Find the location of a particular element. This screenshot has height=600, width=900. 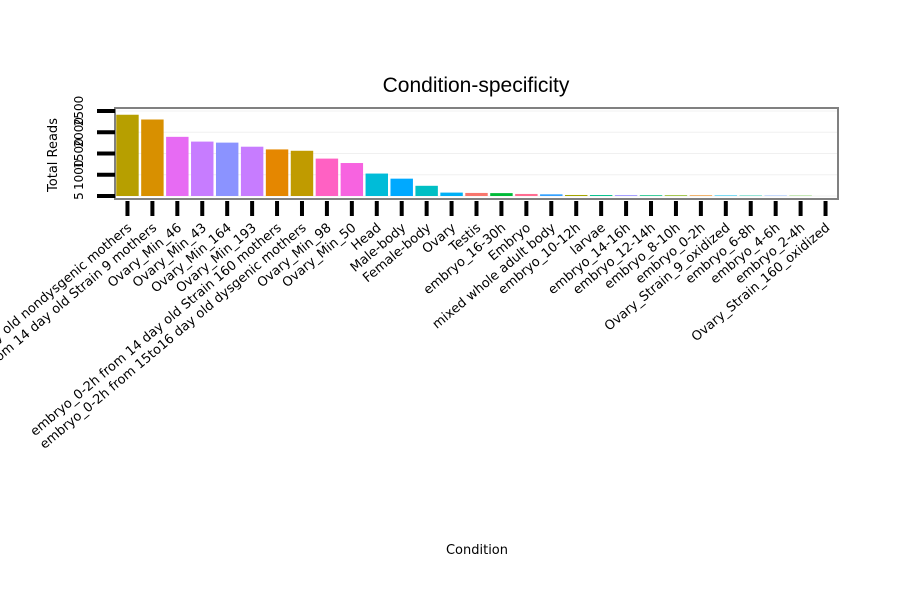

y-tick-label: 2000 is located at coordinates (79, 132).